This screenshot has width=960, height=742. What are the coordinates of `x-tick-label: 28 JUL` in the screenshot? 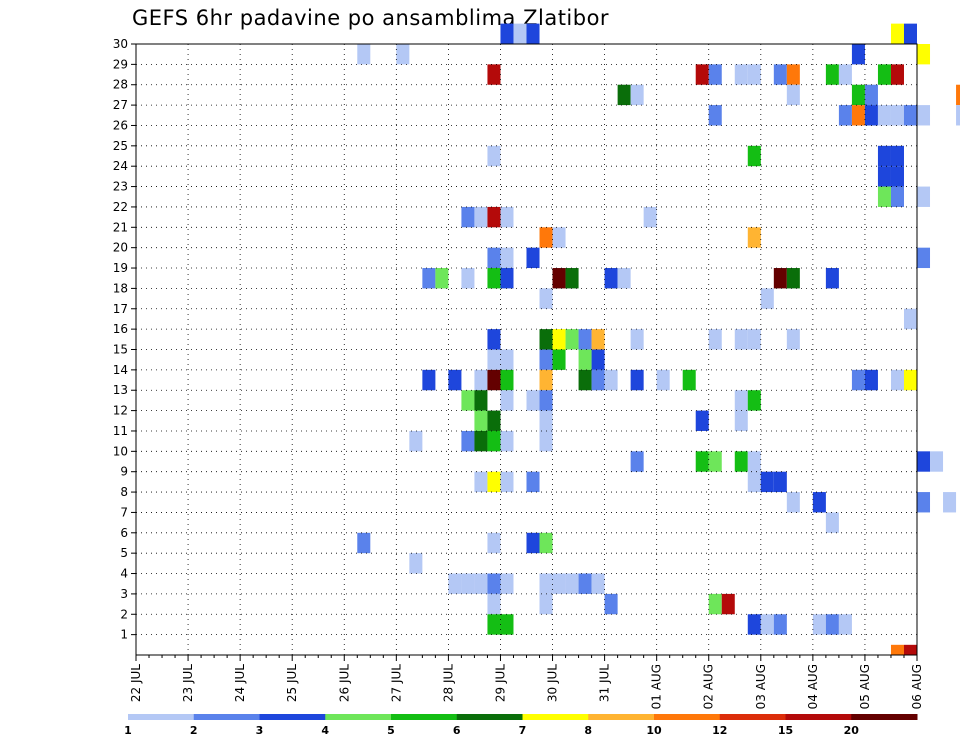 It's located at (448, 683).